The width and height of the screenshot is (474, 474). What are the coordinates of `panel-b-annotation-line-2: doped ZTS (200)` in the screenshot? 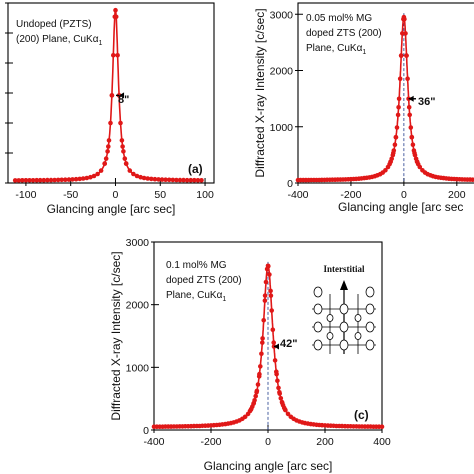 It's located at (344, 33).